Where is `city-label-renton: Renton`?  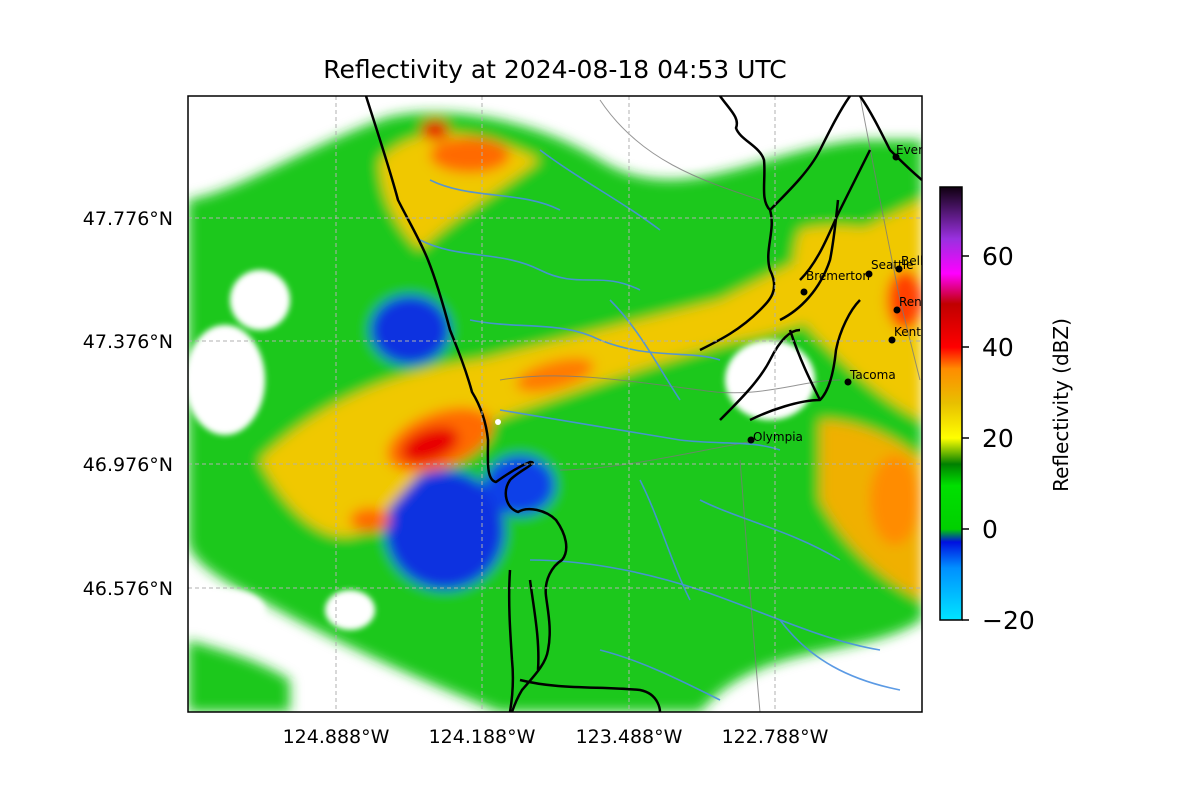 city-label-renton: Renton is located at coordinates (920, 302).